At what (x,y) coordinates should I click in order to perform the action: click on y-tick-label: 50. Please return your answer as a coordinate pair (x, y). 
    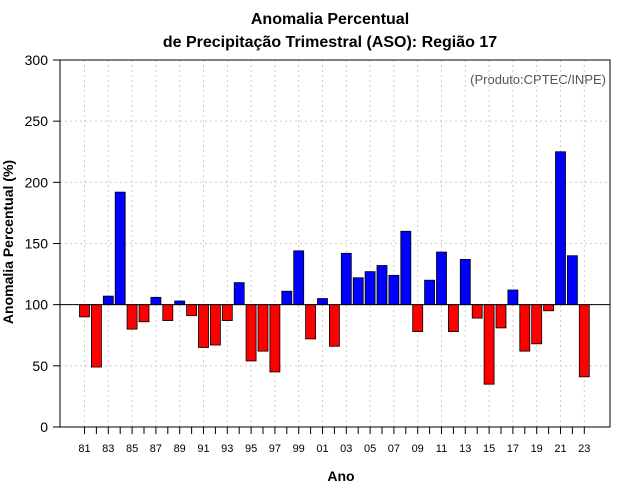
    Looking at the image, I should click on (40, 366).